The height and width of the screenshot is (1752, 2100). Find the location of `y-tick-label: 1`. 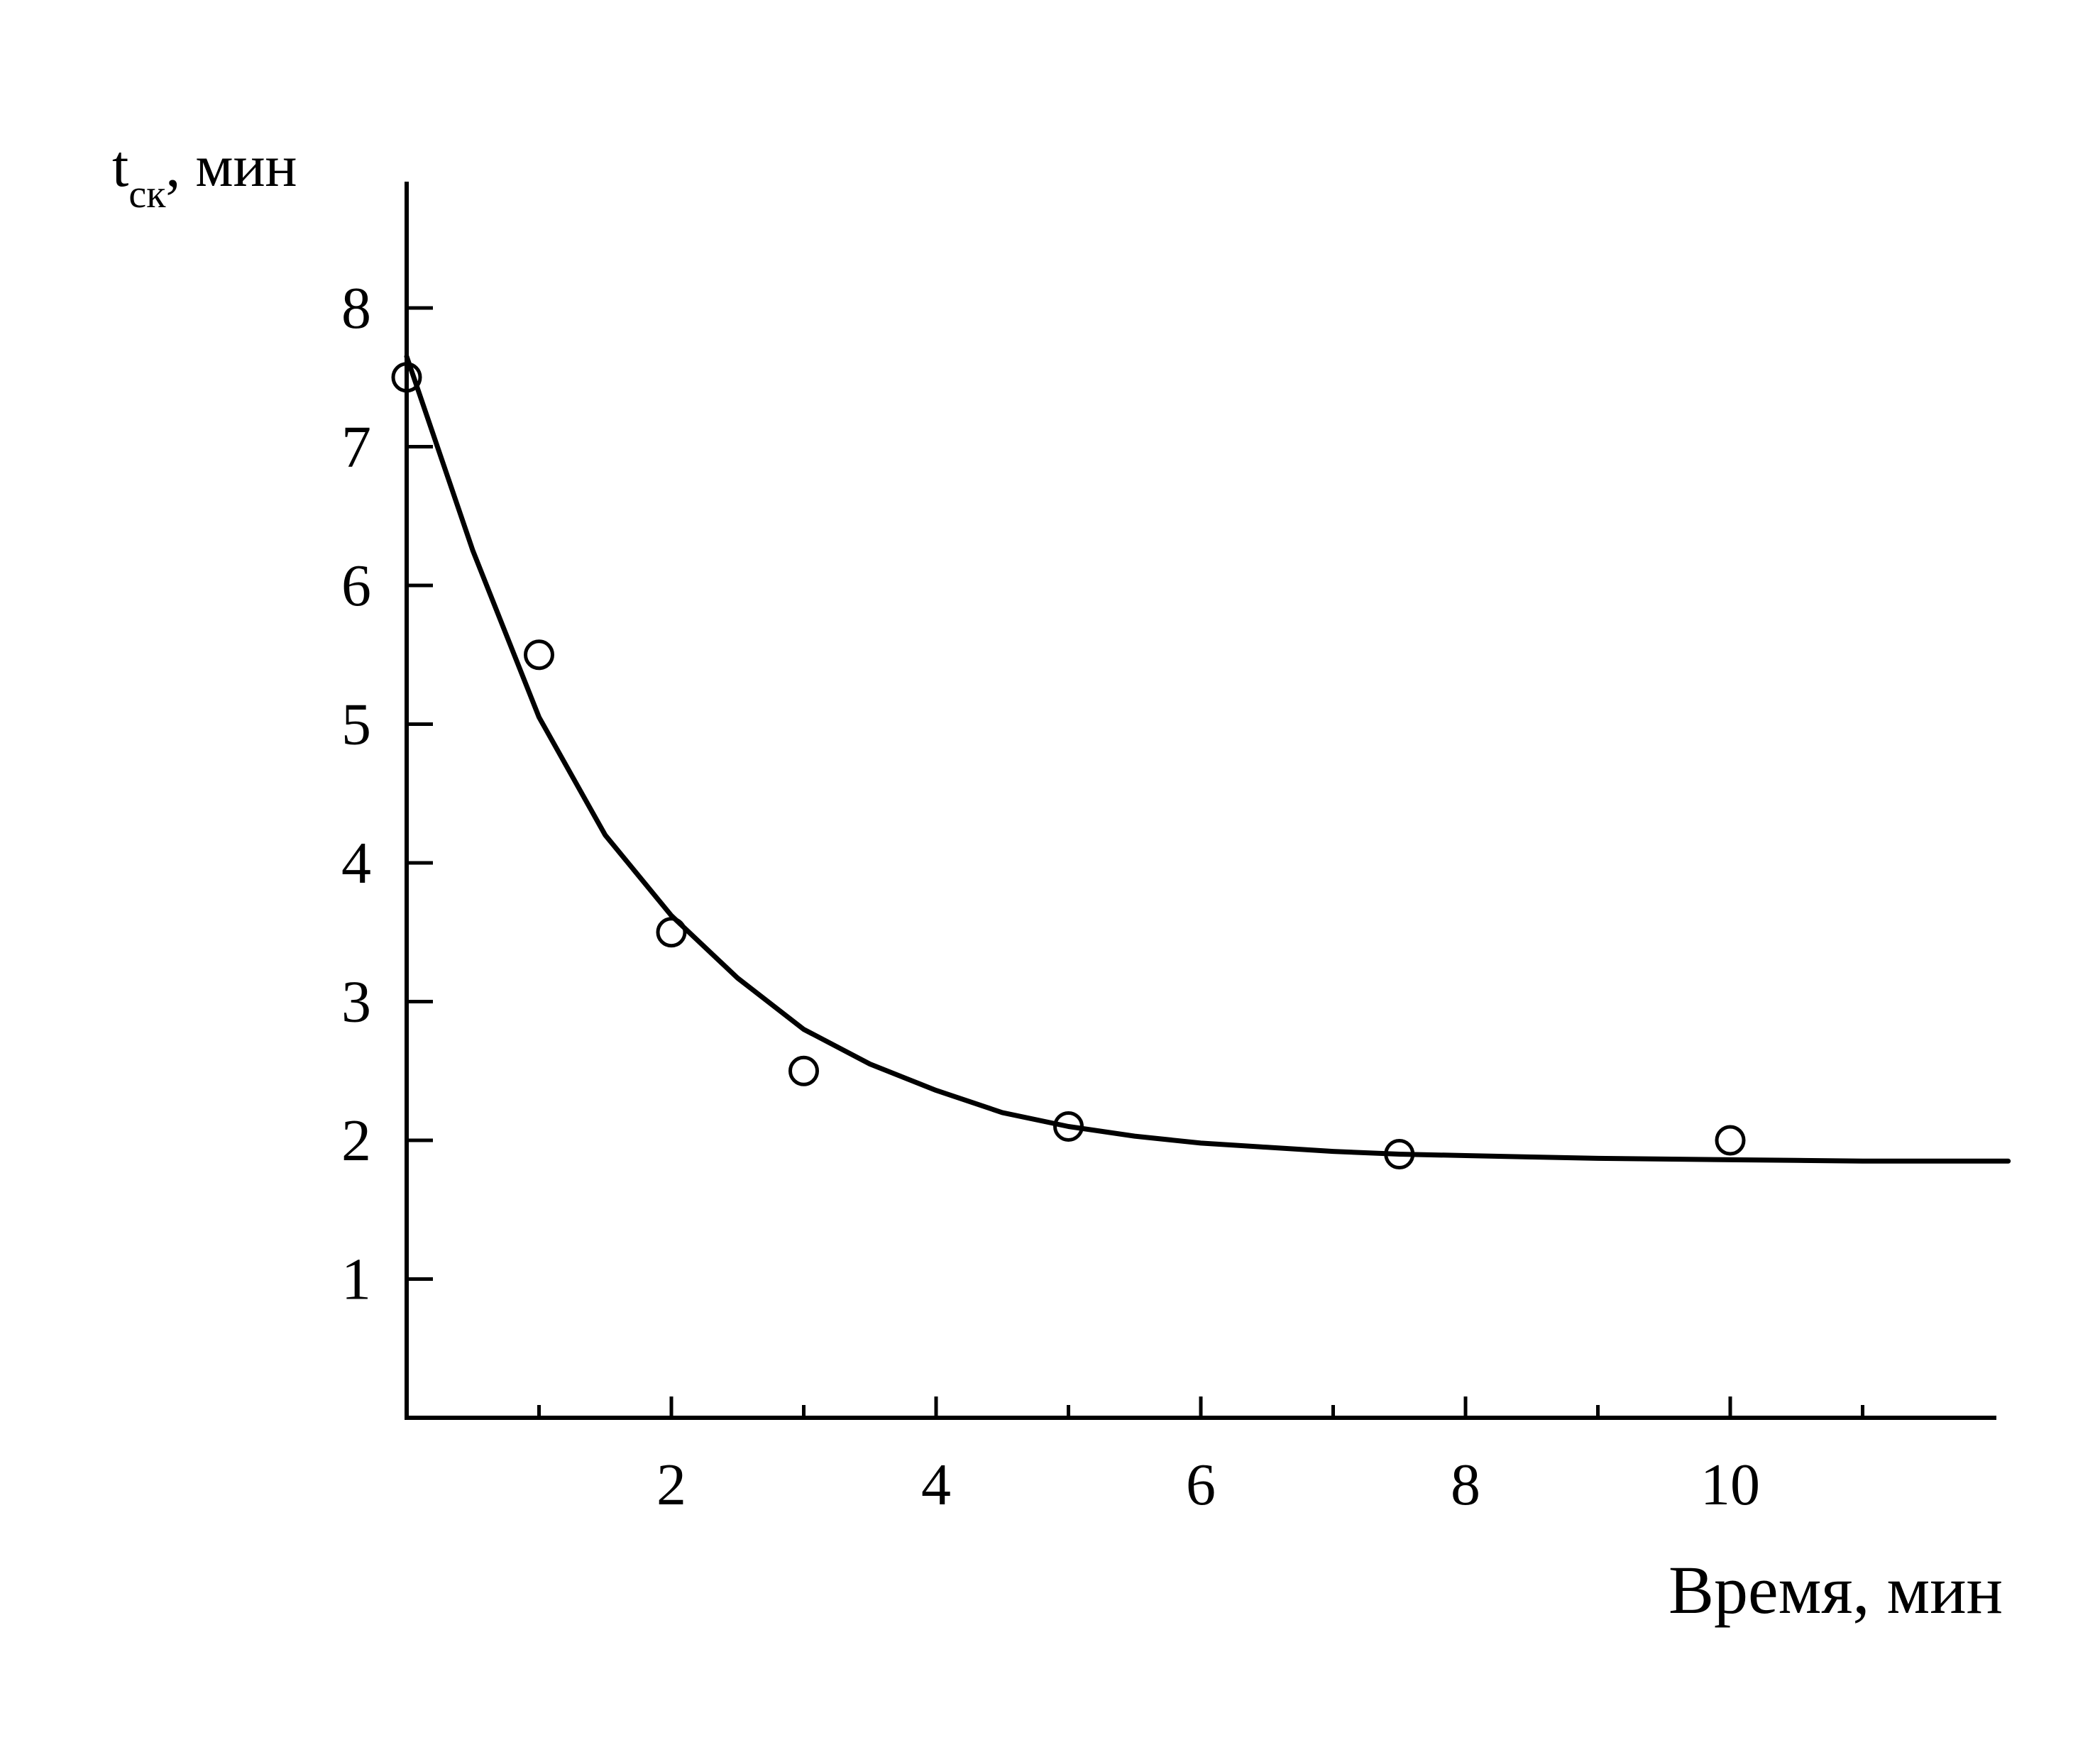

y-tick-label: 1 is located at coordinates (356, 1280).